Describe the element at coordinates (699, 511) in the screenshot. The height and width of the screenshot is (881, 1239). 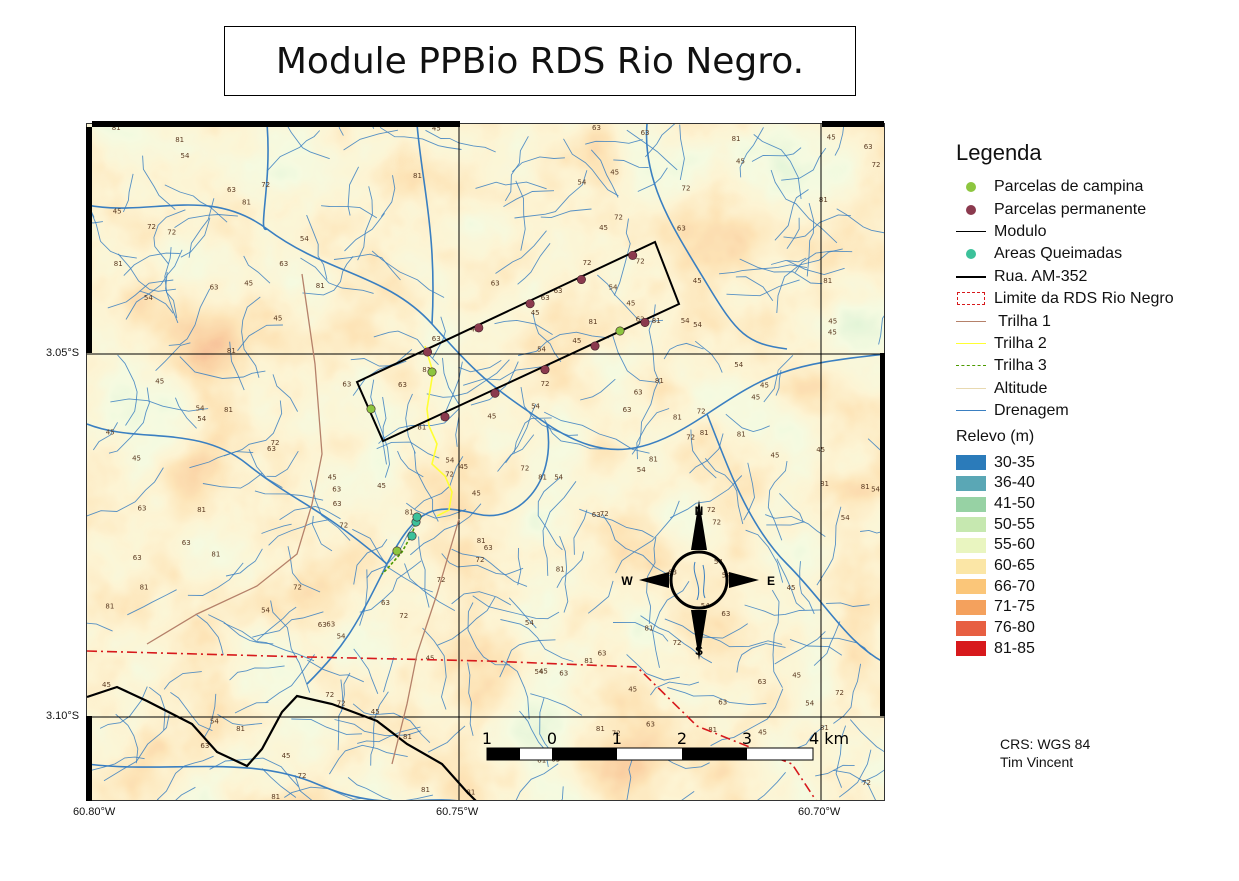
I see `compass-n-label: N` at that location.